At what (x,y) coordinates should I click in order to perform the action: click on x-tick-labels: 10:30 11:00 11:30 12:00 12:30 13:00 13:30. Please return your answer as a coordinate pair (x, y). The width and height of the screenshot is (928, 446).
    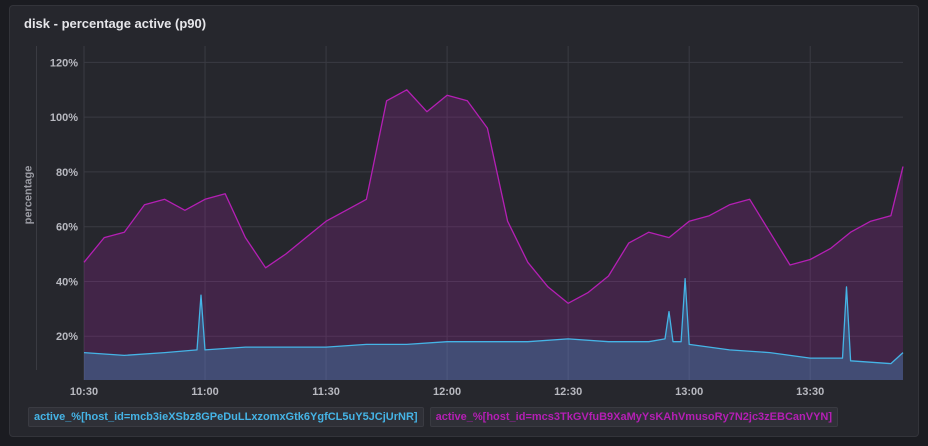
    Looking at the image, I should click on (447, 392).